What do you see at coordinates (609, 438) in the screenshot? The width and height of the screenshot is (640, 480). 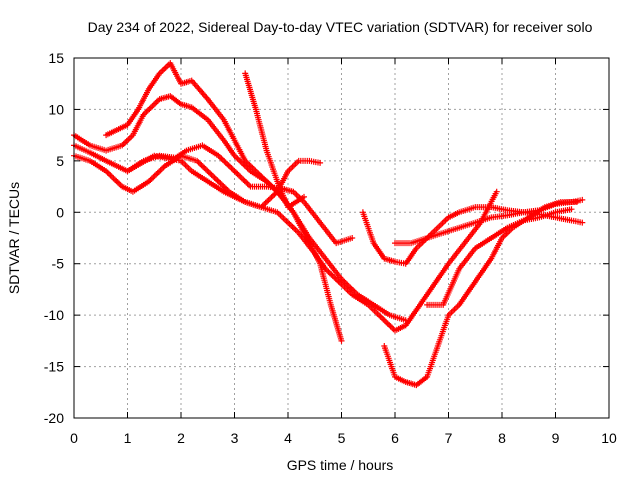 I see `x-tick-label: 10` at bounding box center [609, 438].